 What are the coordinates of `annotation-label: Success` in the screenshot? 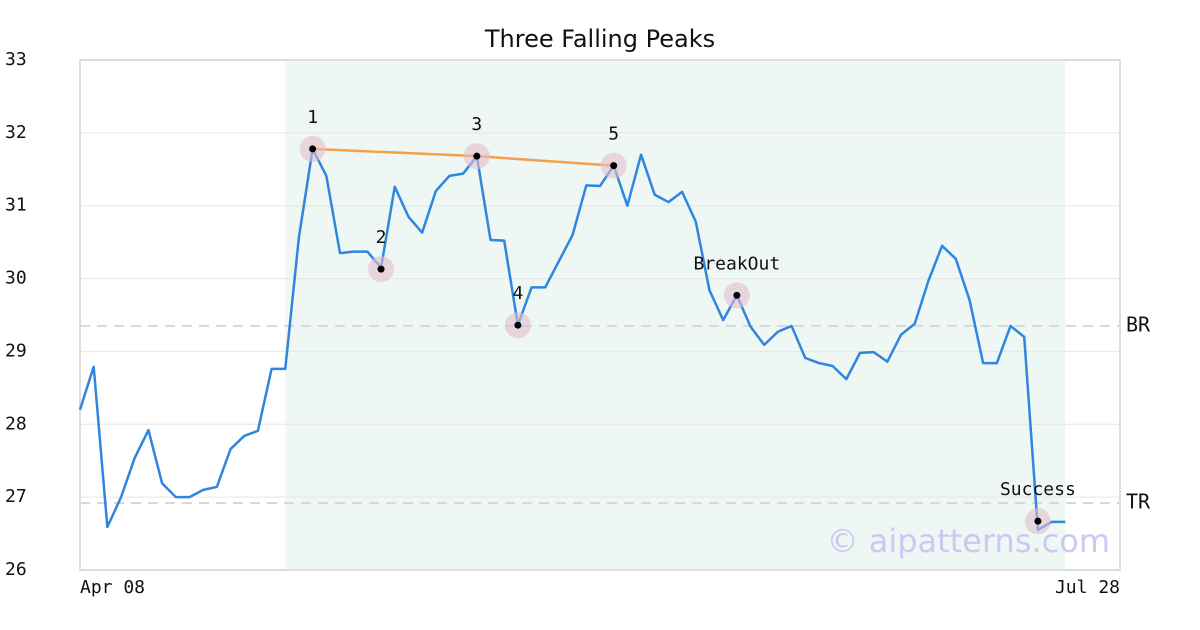 It's located at (1038, 489).